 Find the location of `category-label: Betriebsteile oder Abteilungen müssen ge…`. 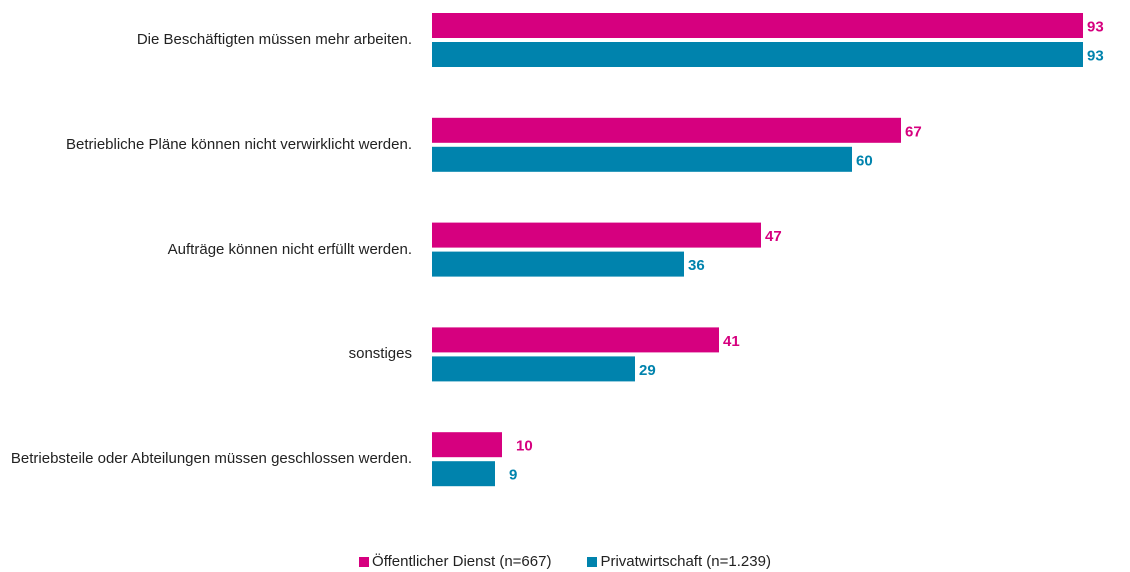

category-label: Betriebsteile oder Abteilungen müssen ge… is located at coordinates (211, 459).